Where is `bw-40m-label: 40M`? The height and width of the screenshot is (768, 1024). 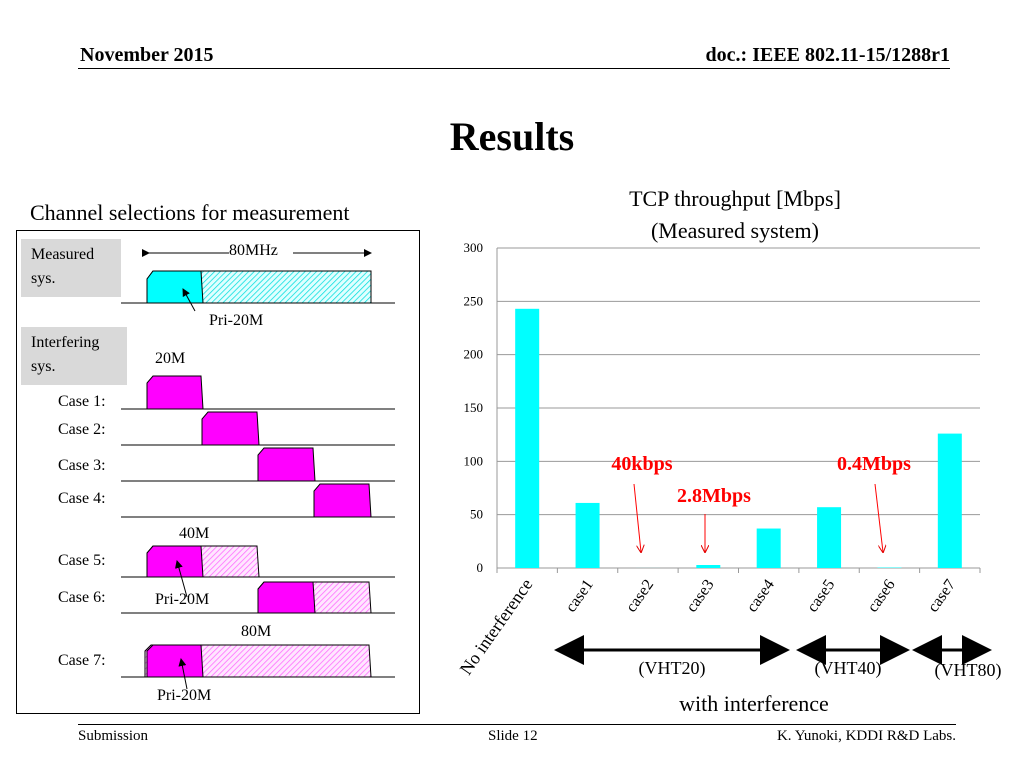
bw-40m-label: 40M is located at coordinates (194, 533).